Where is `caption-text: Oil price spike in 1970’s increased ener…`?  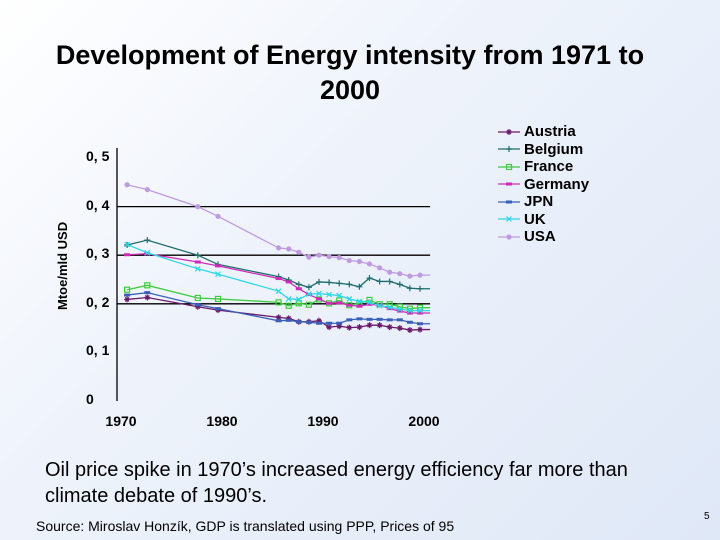
caption-text: Oil price spike in 1970’s increased ener… is located at coordinates (336, 483).